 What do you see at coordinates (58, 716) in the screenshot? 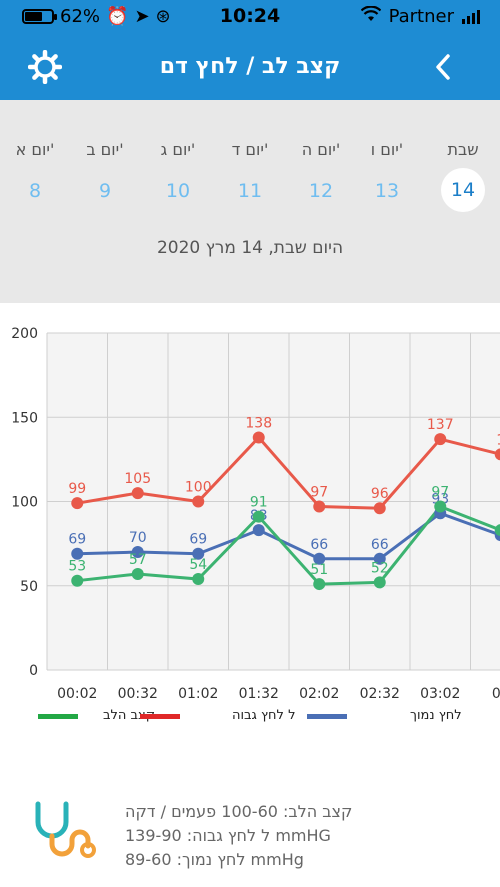
I see `legend-swatch-heart-rate` at bounding box center [58, 716].